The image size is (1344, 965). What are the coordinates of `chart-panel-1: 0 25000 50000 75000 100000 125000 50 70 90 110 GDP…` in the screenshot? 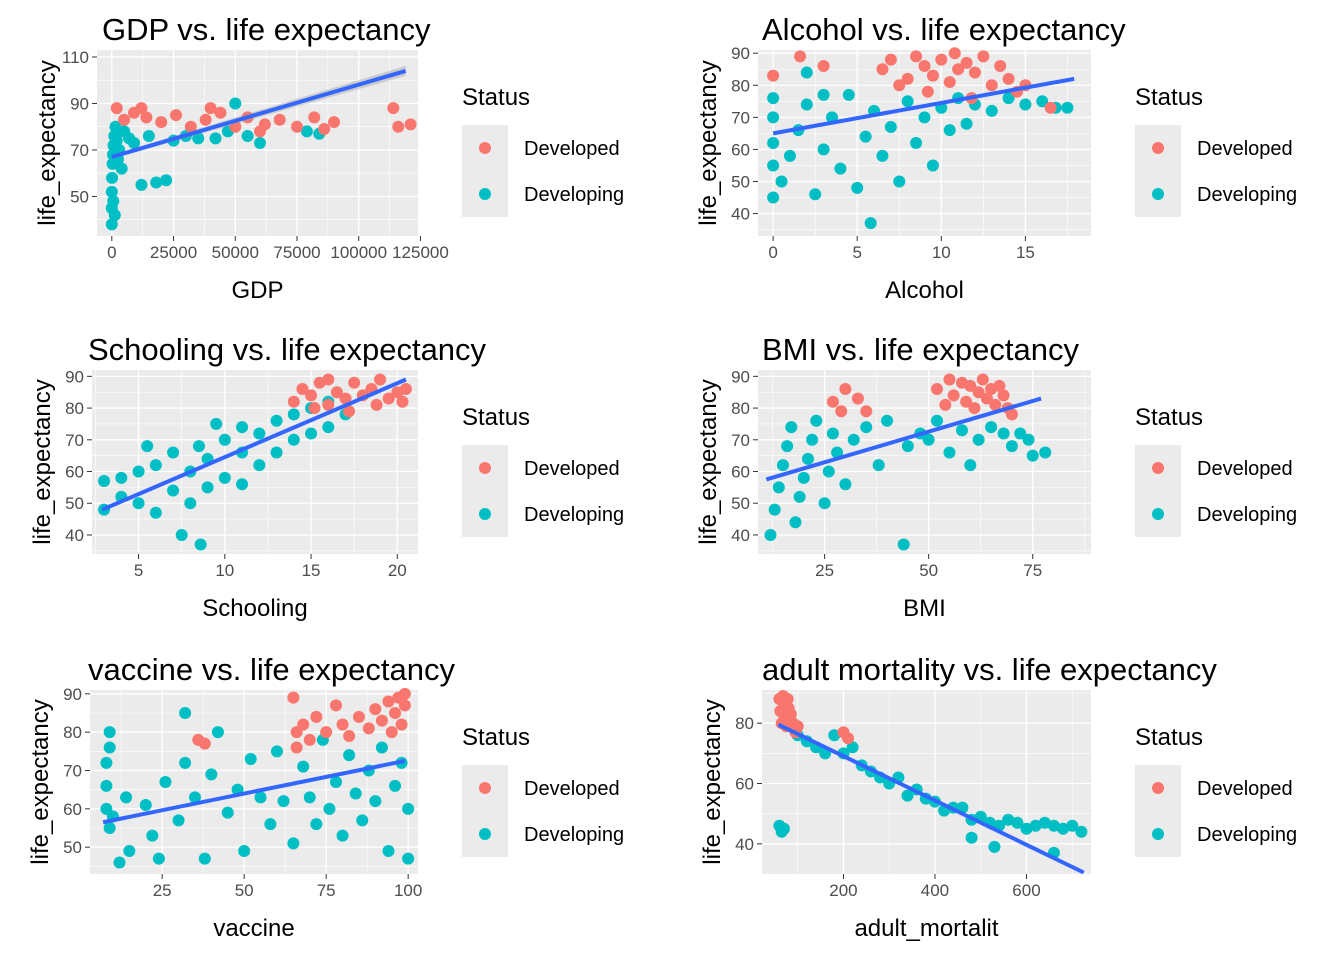 It's located at (329, 158).